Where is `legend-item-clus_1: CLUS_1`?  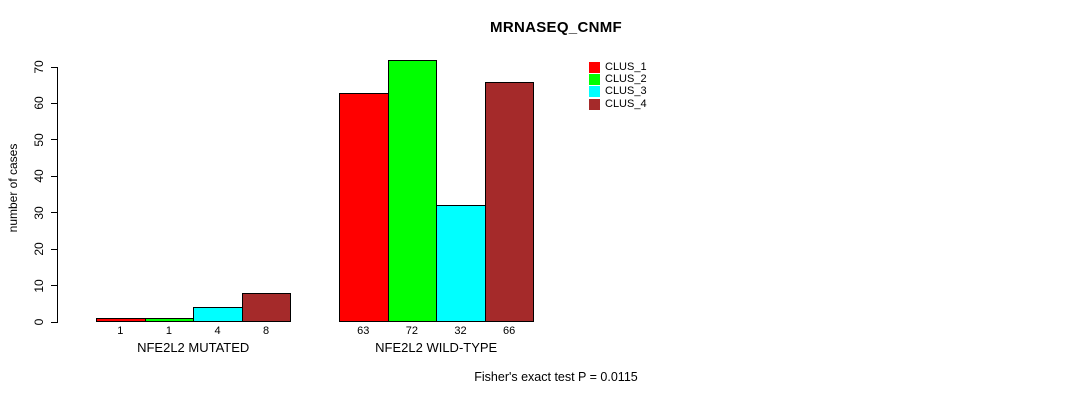
legend-item-clus_1: CLUS_1 is located at coordinates (618, 67).